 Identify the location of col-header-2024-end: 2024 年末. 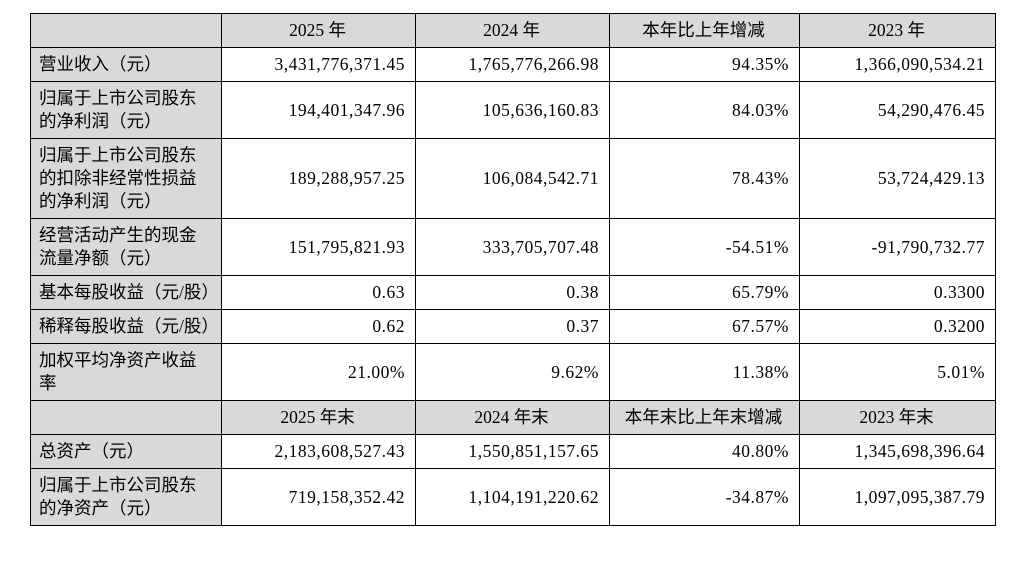
(512, 417).